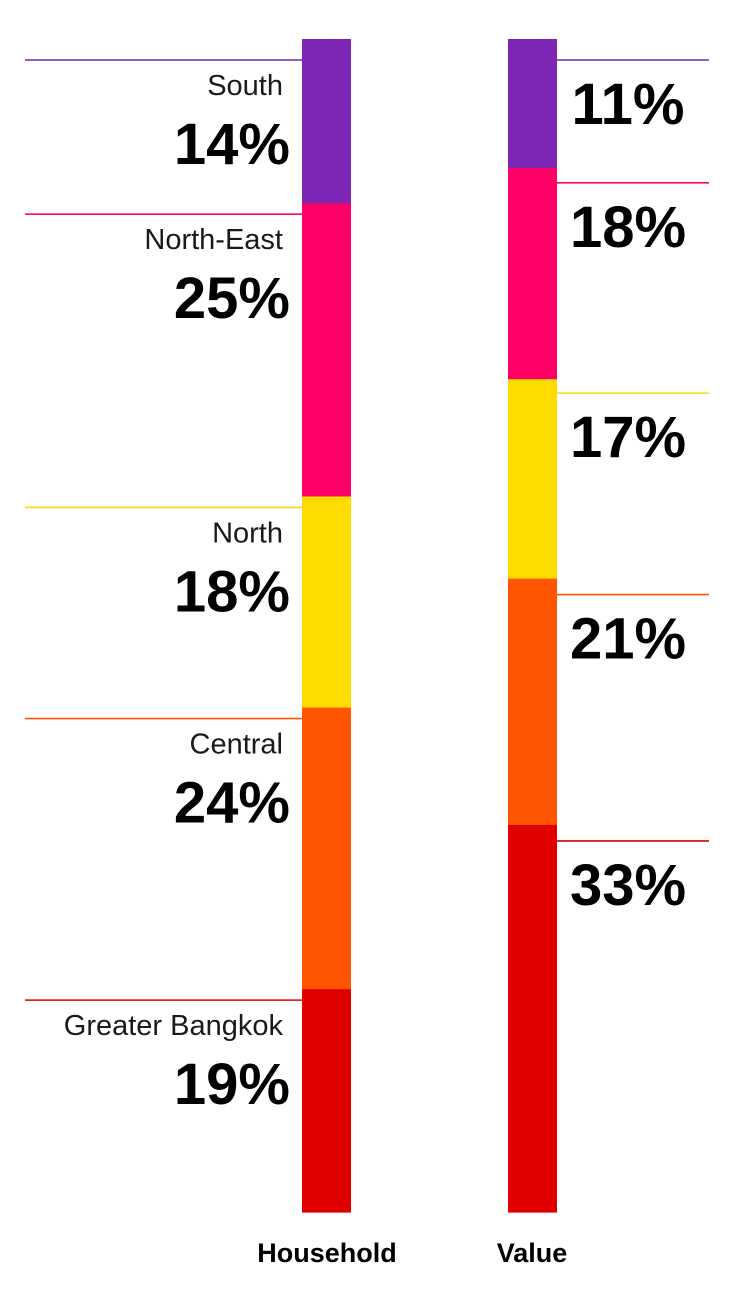  I want to click on household-value-label-greater-bangkok: 19%, so click(232, 1084).